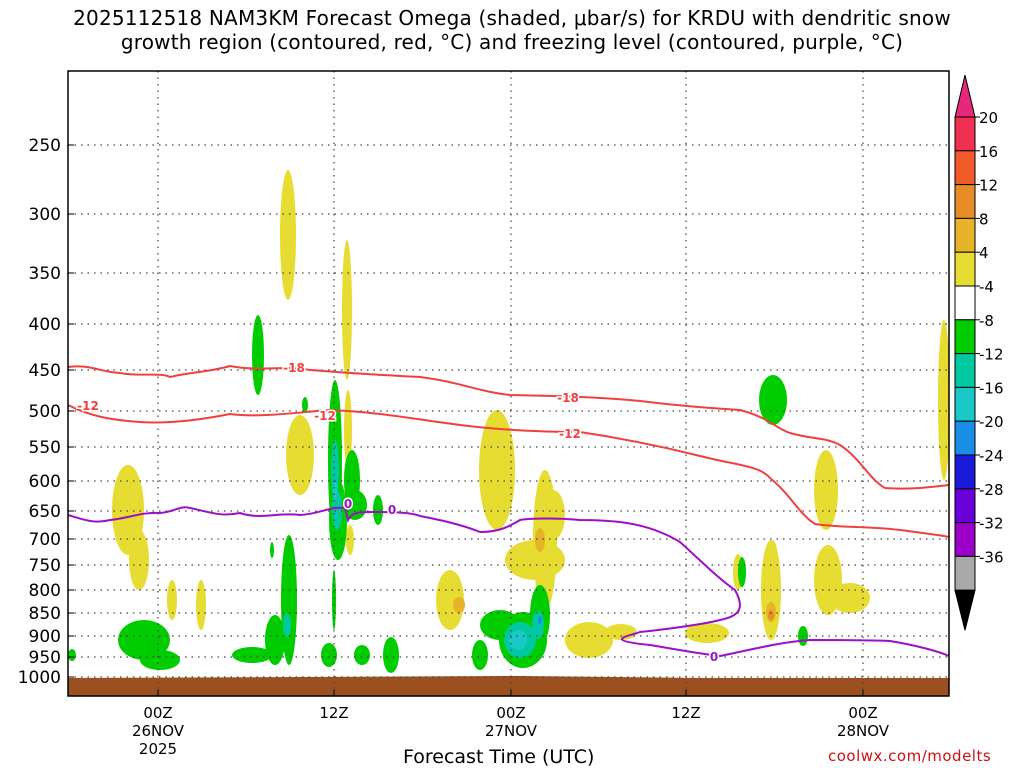 The image size is (1024, 768). What do you see at coordinates (45, 614) in the screenshot?
I see `y-tick-label: 850` at bounding box center [45, 614].